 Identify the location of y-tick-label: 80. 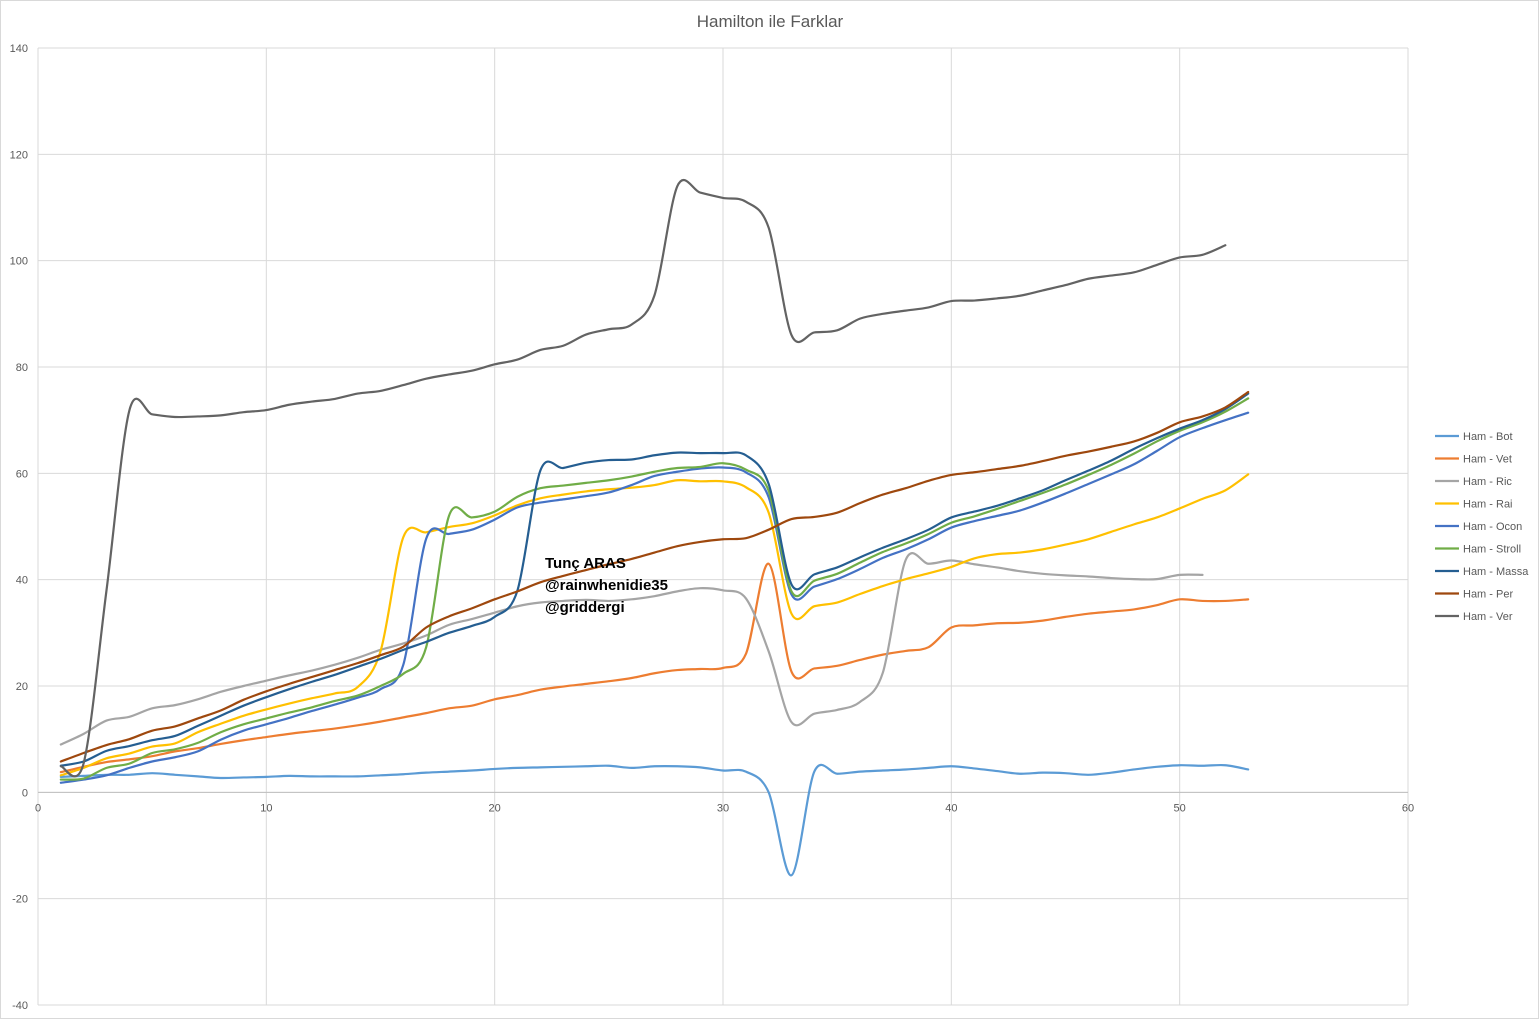
(22, 368).